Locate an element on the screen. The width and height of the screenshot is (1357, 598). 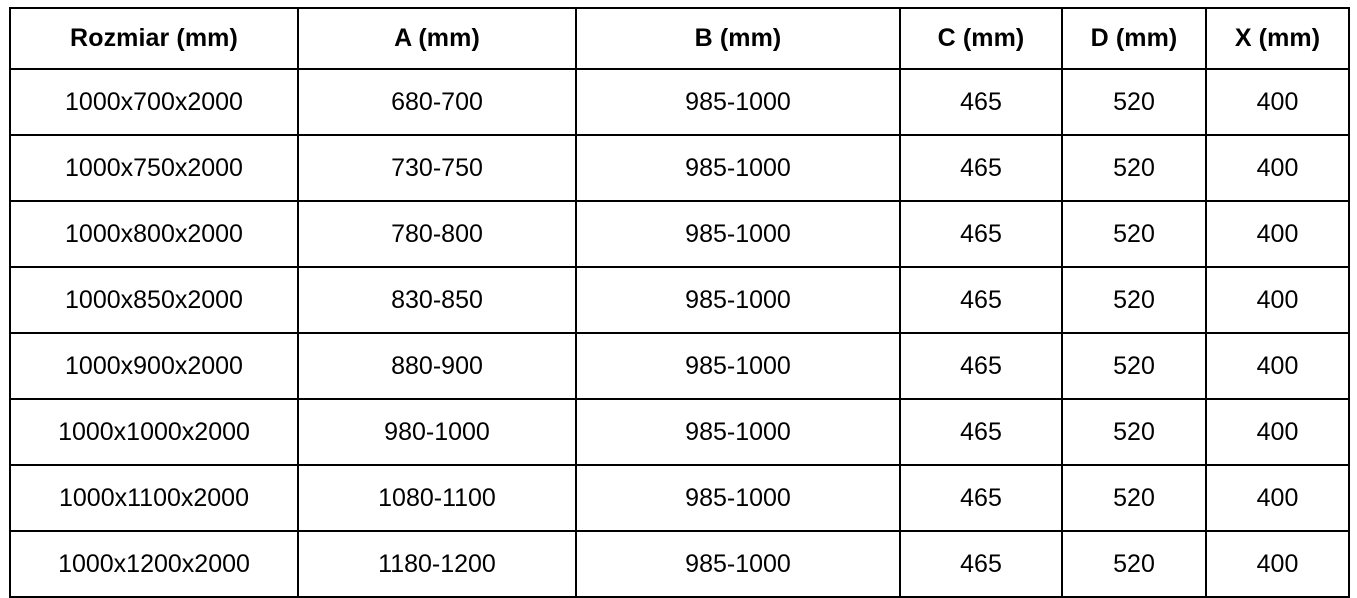
cell-a: 780-800 is located at coordinates (437, 234).